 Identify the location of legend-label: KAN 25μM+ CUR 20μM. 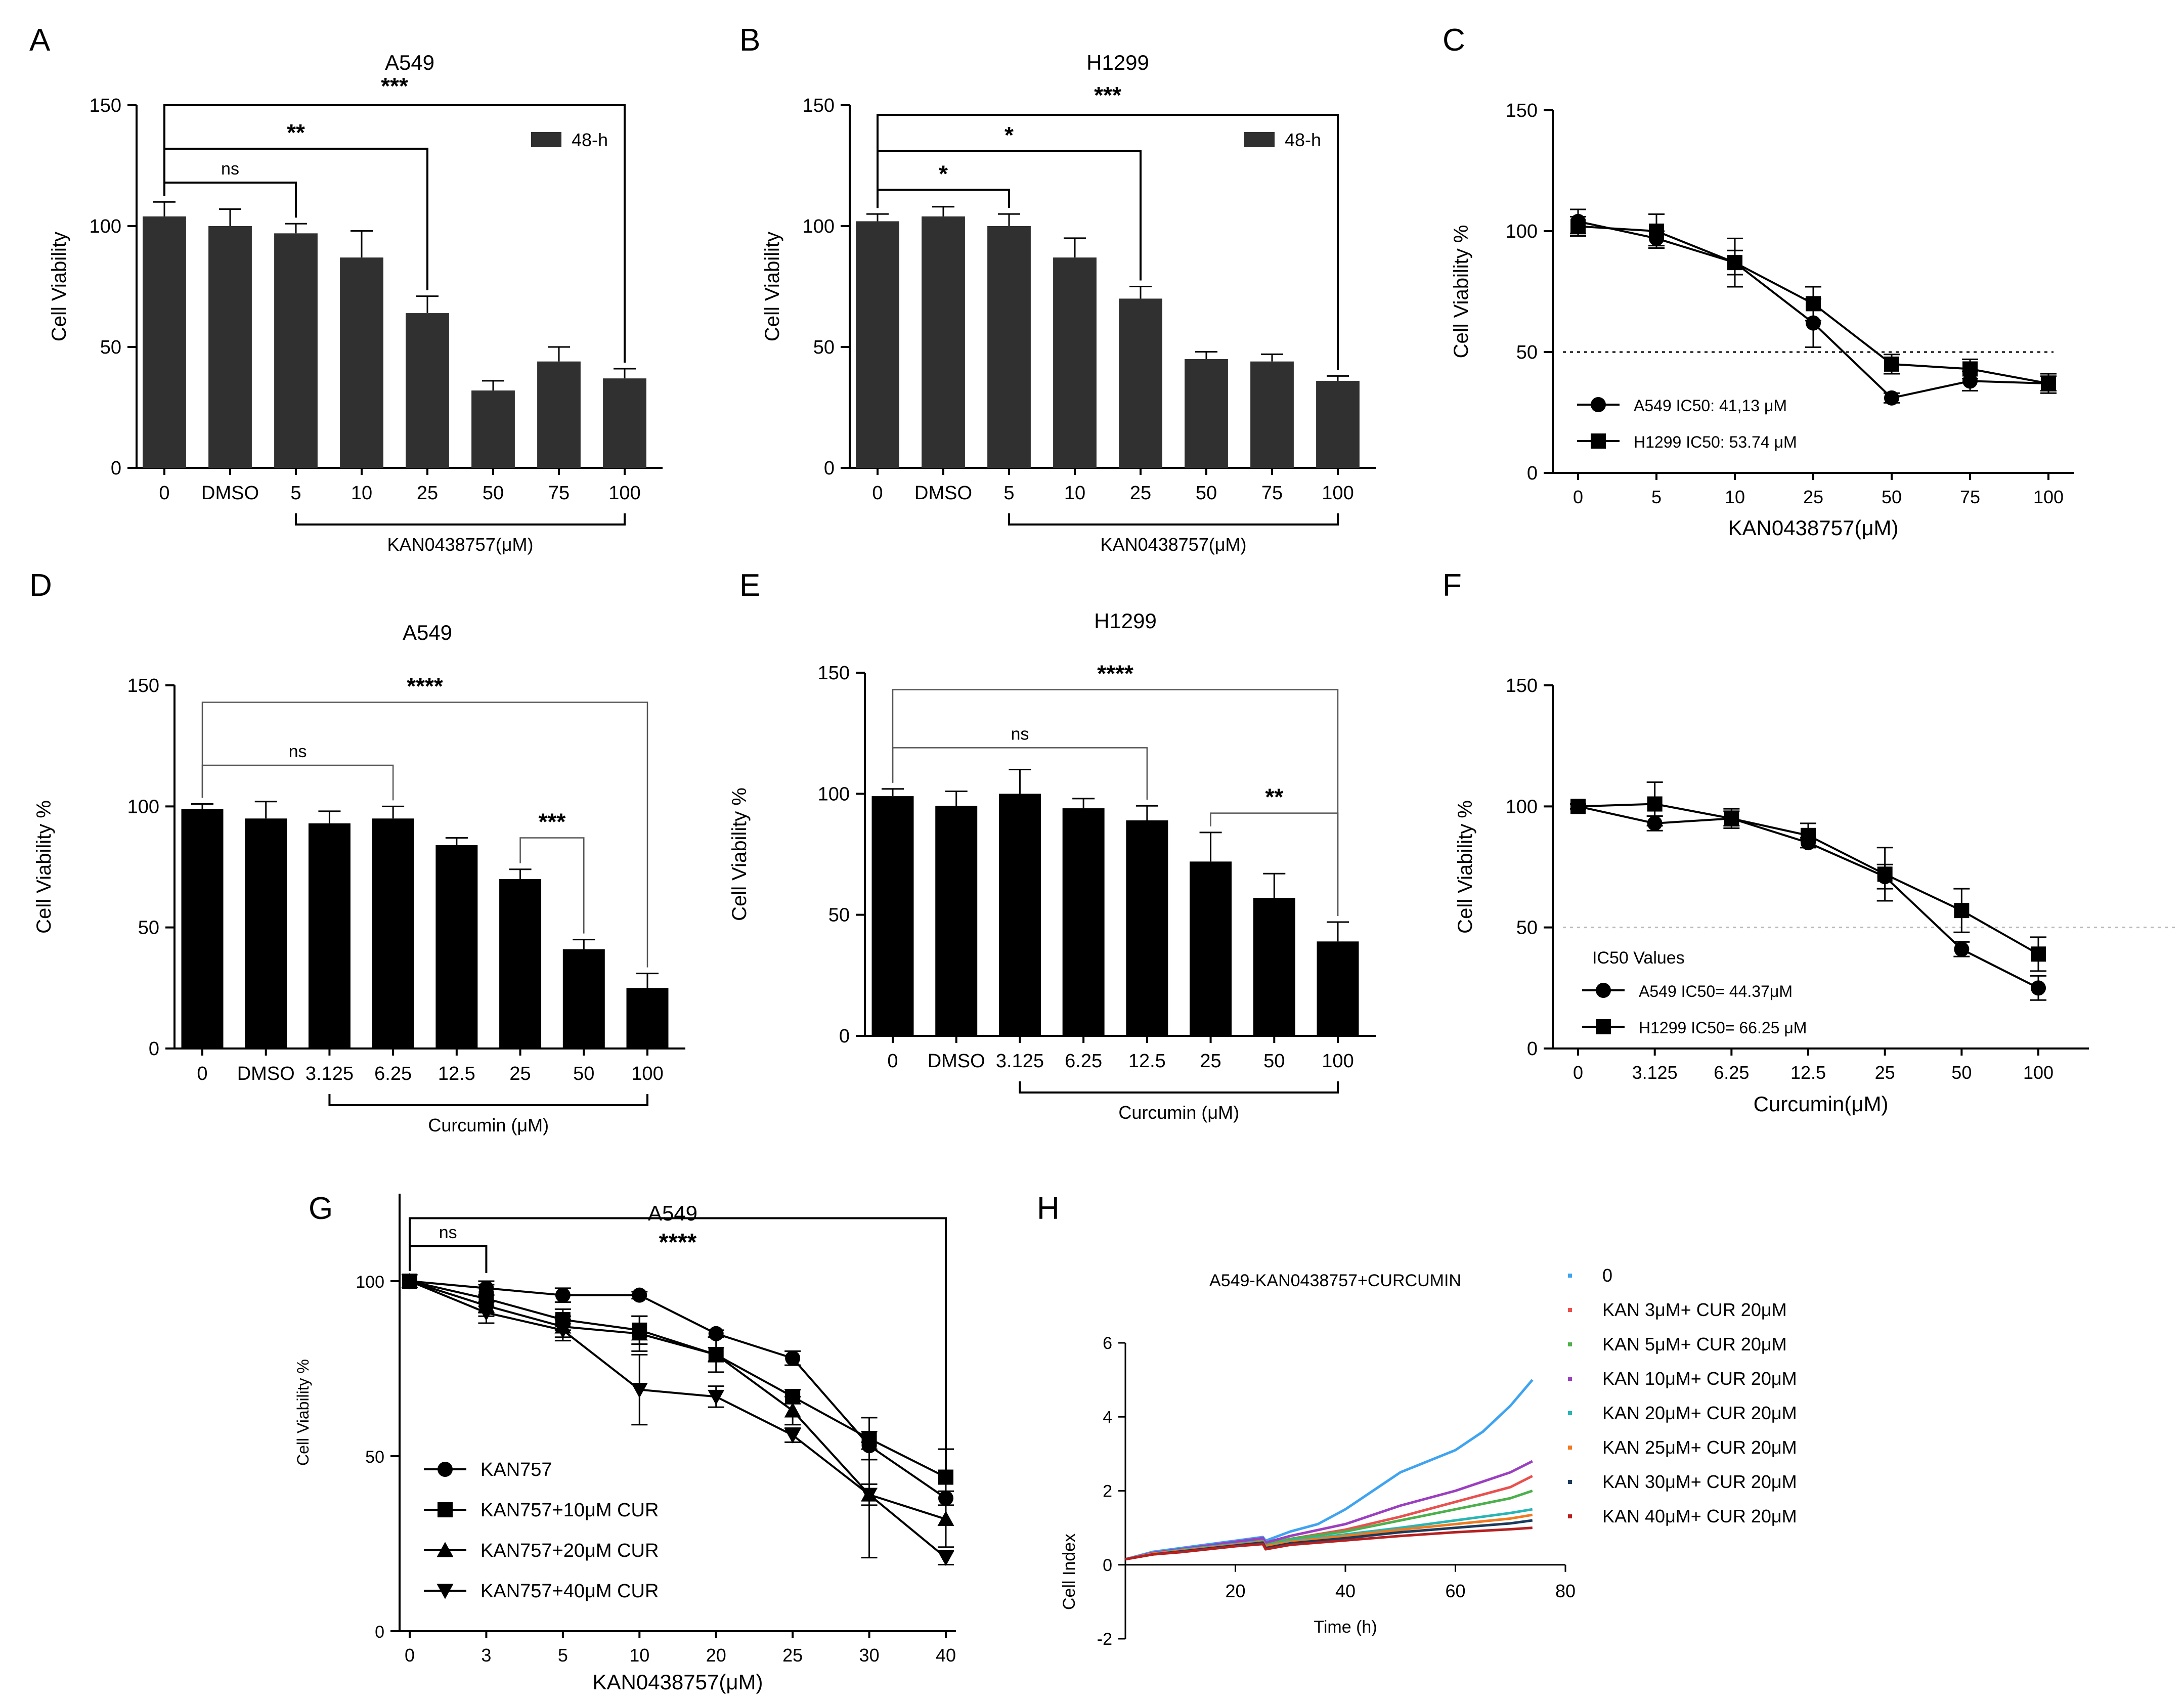
(1700, 1448).